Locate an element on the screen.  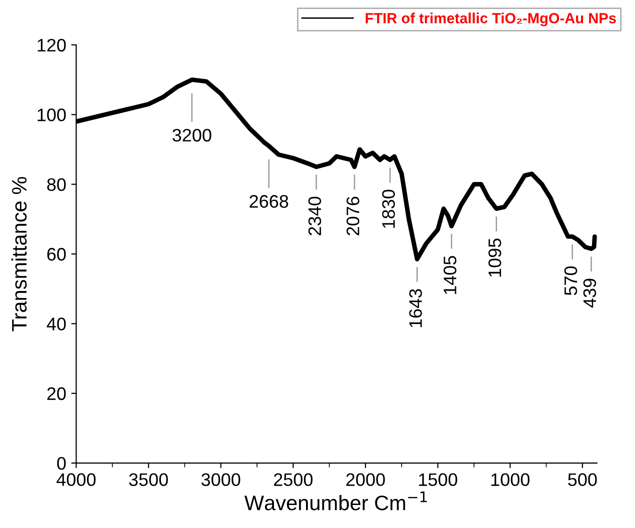
annotation: 2076 is located at coordinates (353, 216).